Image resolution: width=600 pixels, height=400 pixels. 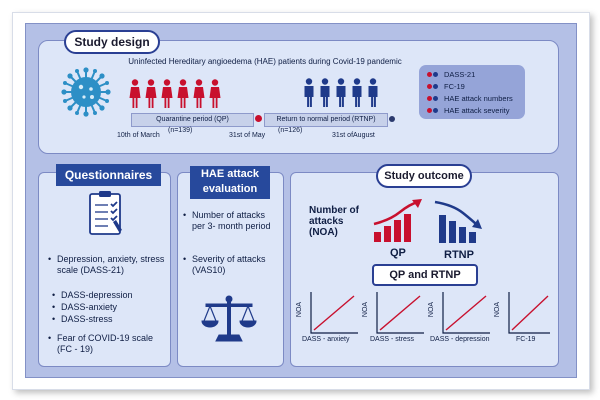 I want to click on hae-evaluation-title-line1: HAE attack, so click(x=230, y=174).